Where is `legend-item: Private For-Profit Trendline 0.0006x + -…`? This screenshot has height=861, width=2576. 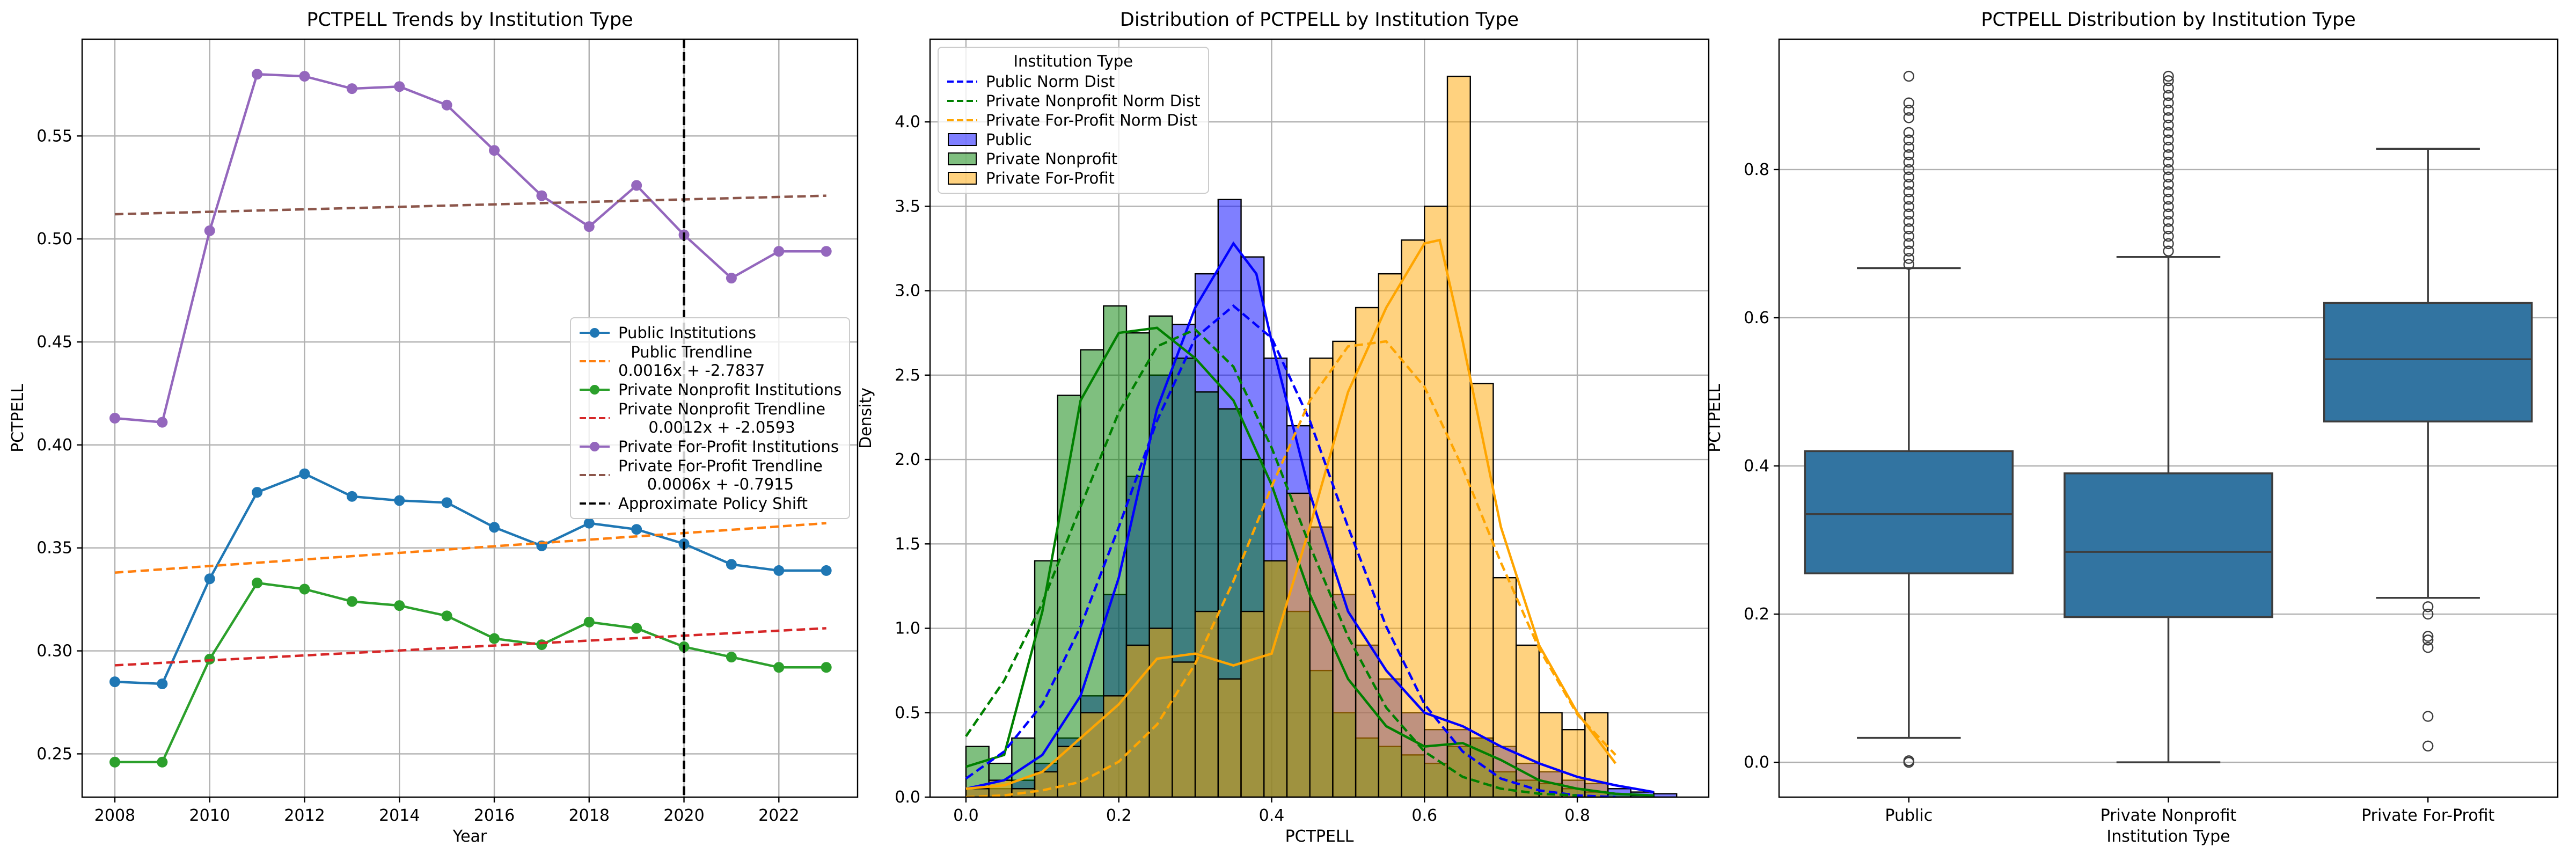 legend-item: Private For-Profit Trendline 0.0006x + -… is located at coordinates (710, 475).